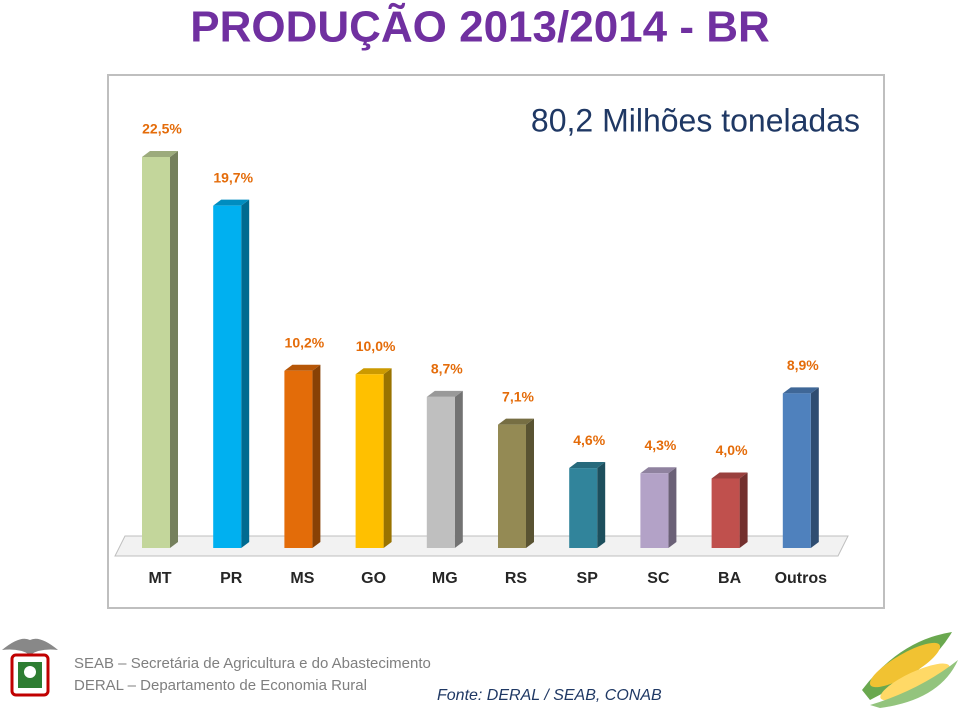 The height and width of the screenshot is (710, 960). What do you see at coordinates (305, 342) in the screenshot?
I see `value-label: 10,2%` at bounding box center [305, 342].